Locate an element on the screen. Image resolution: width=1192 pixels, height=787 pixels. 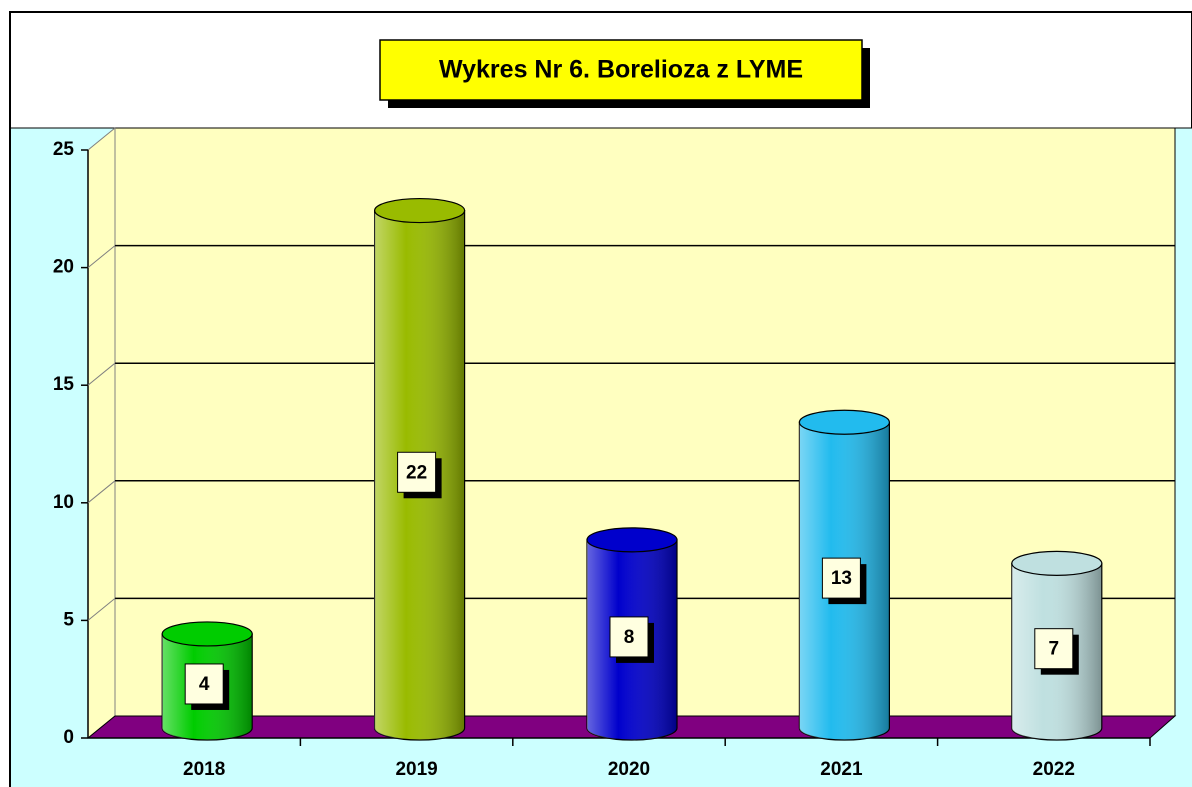
x-tick-label: 2021 is located at coordinates (841, 769).